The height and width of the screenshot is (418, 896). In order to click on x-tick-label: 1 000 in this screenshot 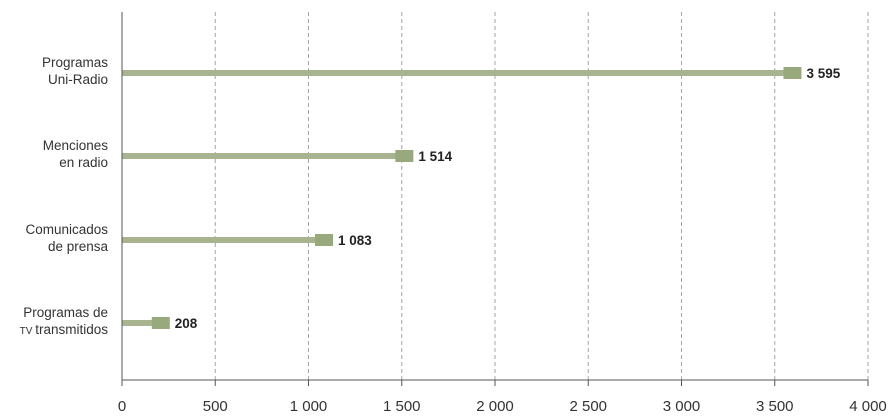, I will do `click(309, 406)`.